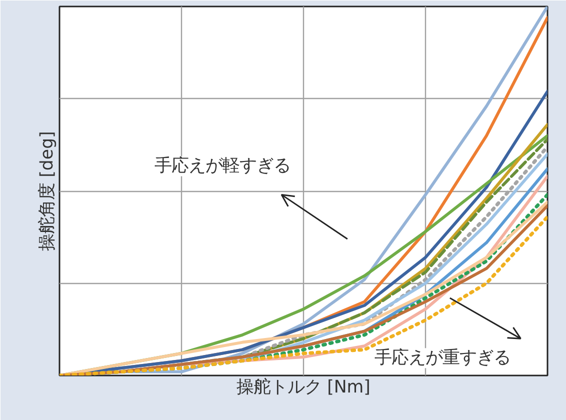  What do you see at coordinates (48, 191) in the screenshot?
I see `y-axis-title: 操舵角度 [deg]` at bounding box center [48, 191].